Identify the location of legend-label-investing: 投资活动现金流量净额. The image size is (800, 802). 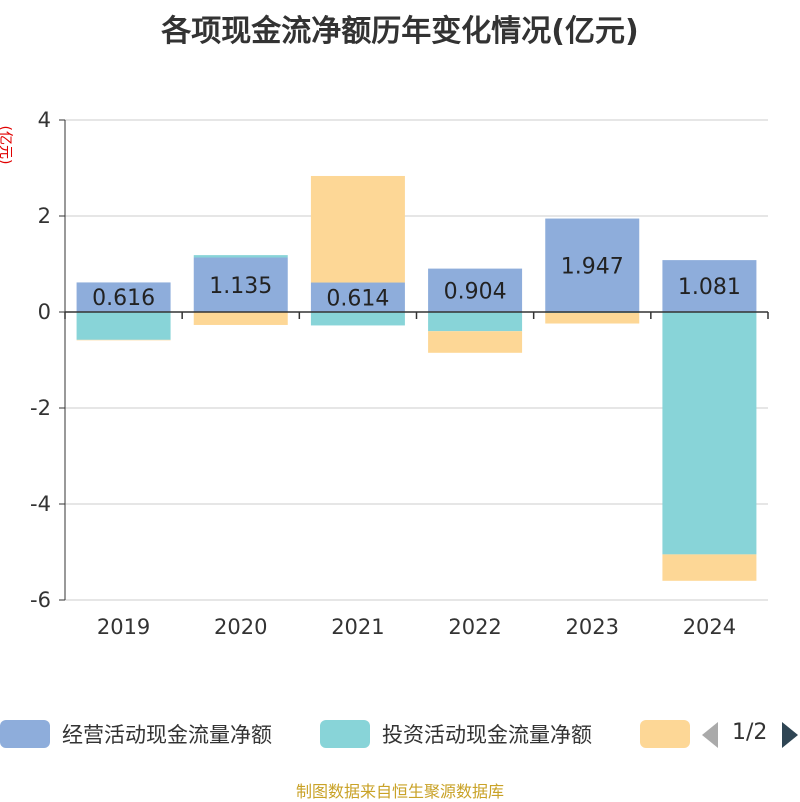
(487, 735).